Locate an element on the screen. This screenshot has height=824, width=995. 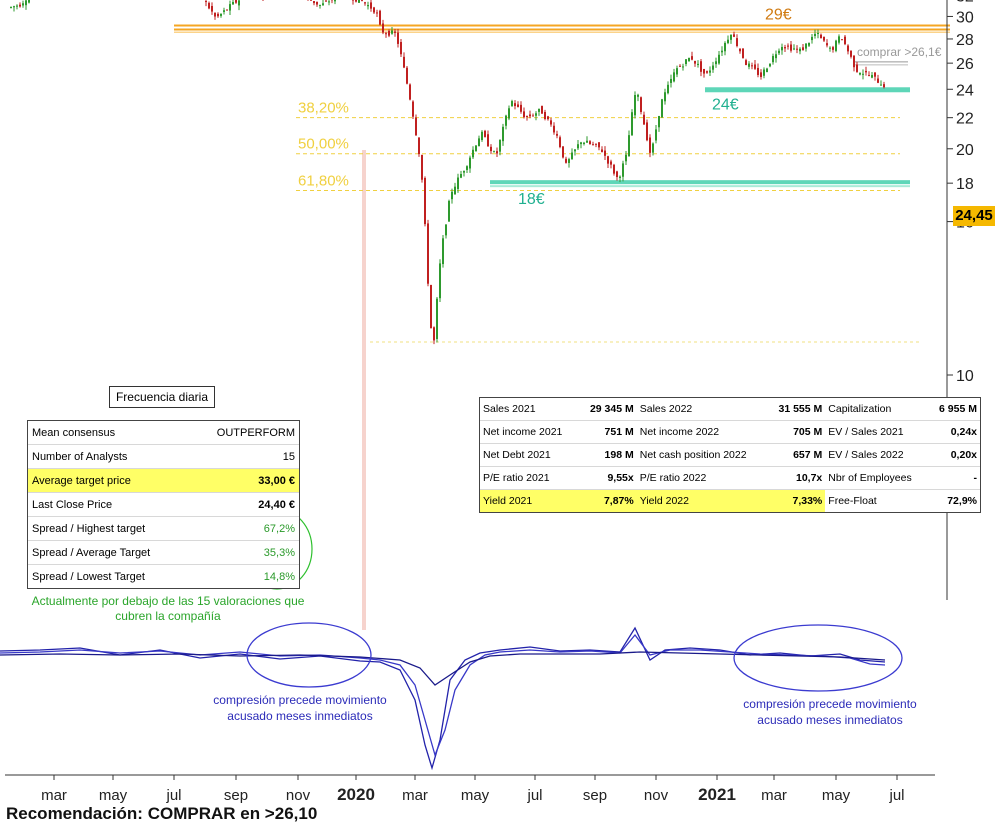
consensus-label: Number of Analysts is located at coordinates (108, 457).